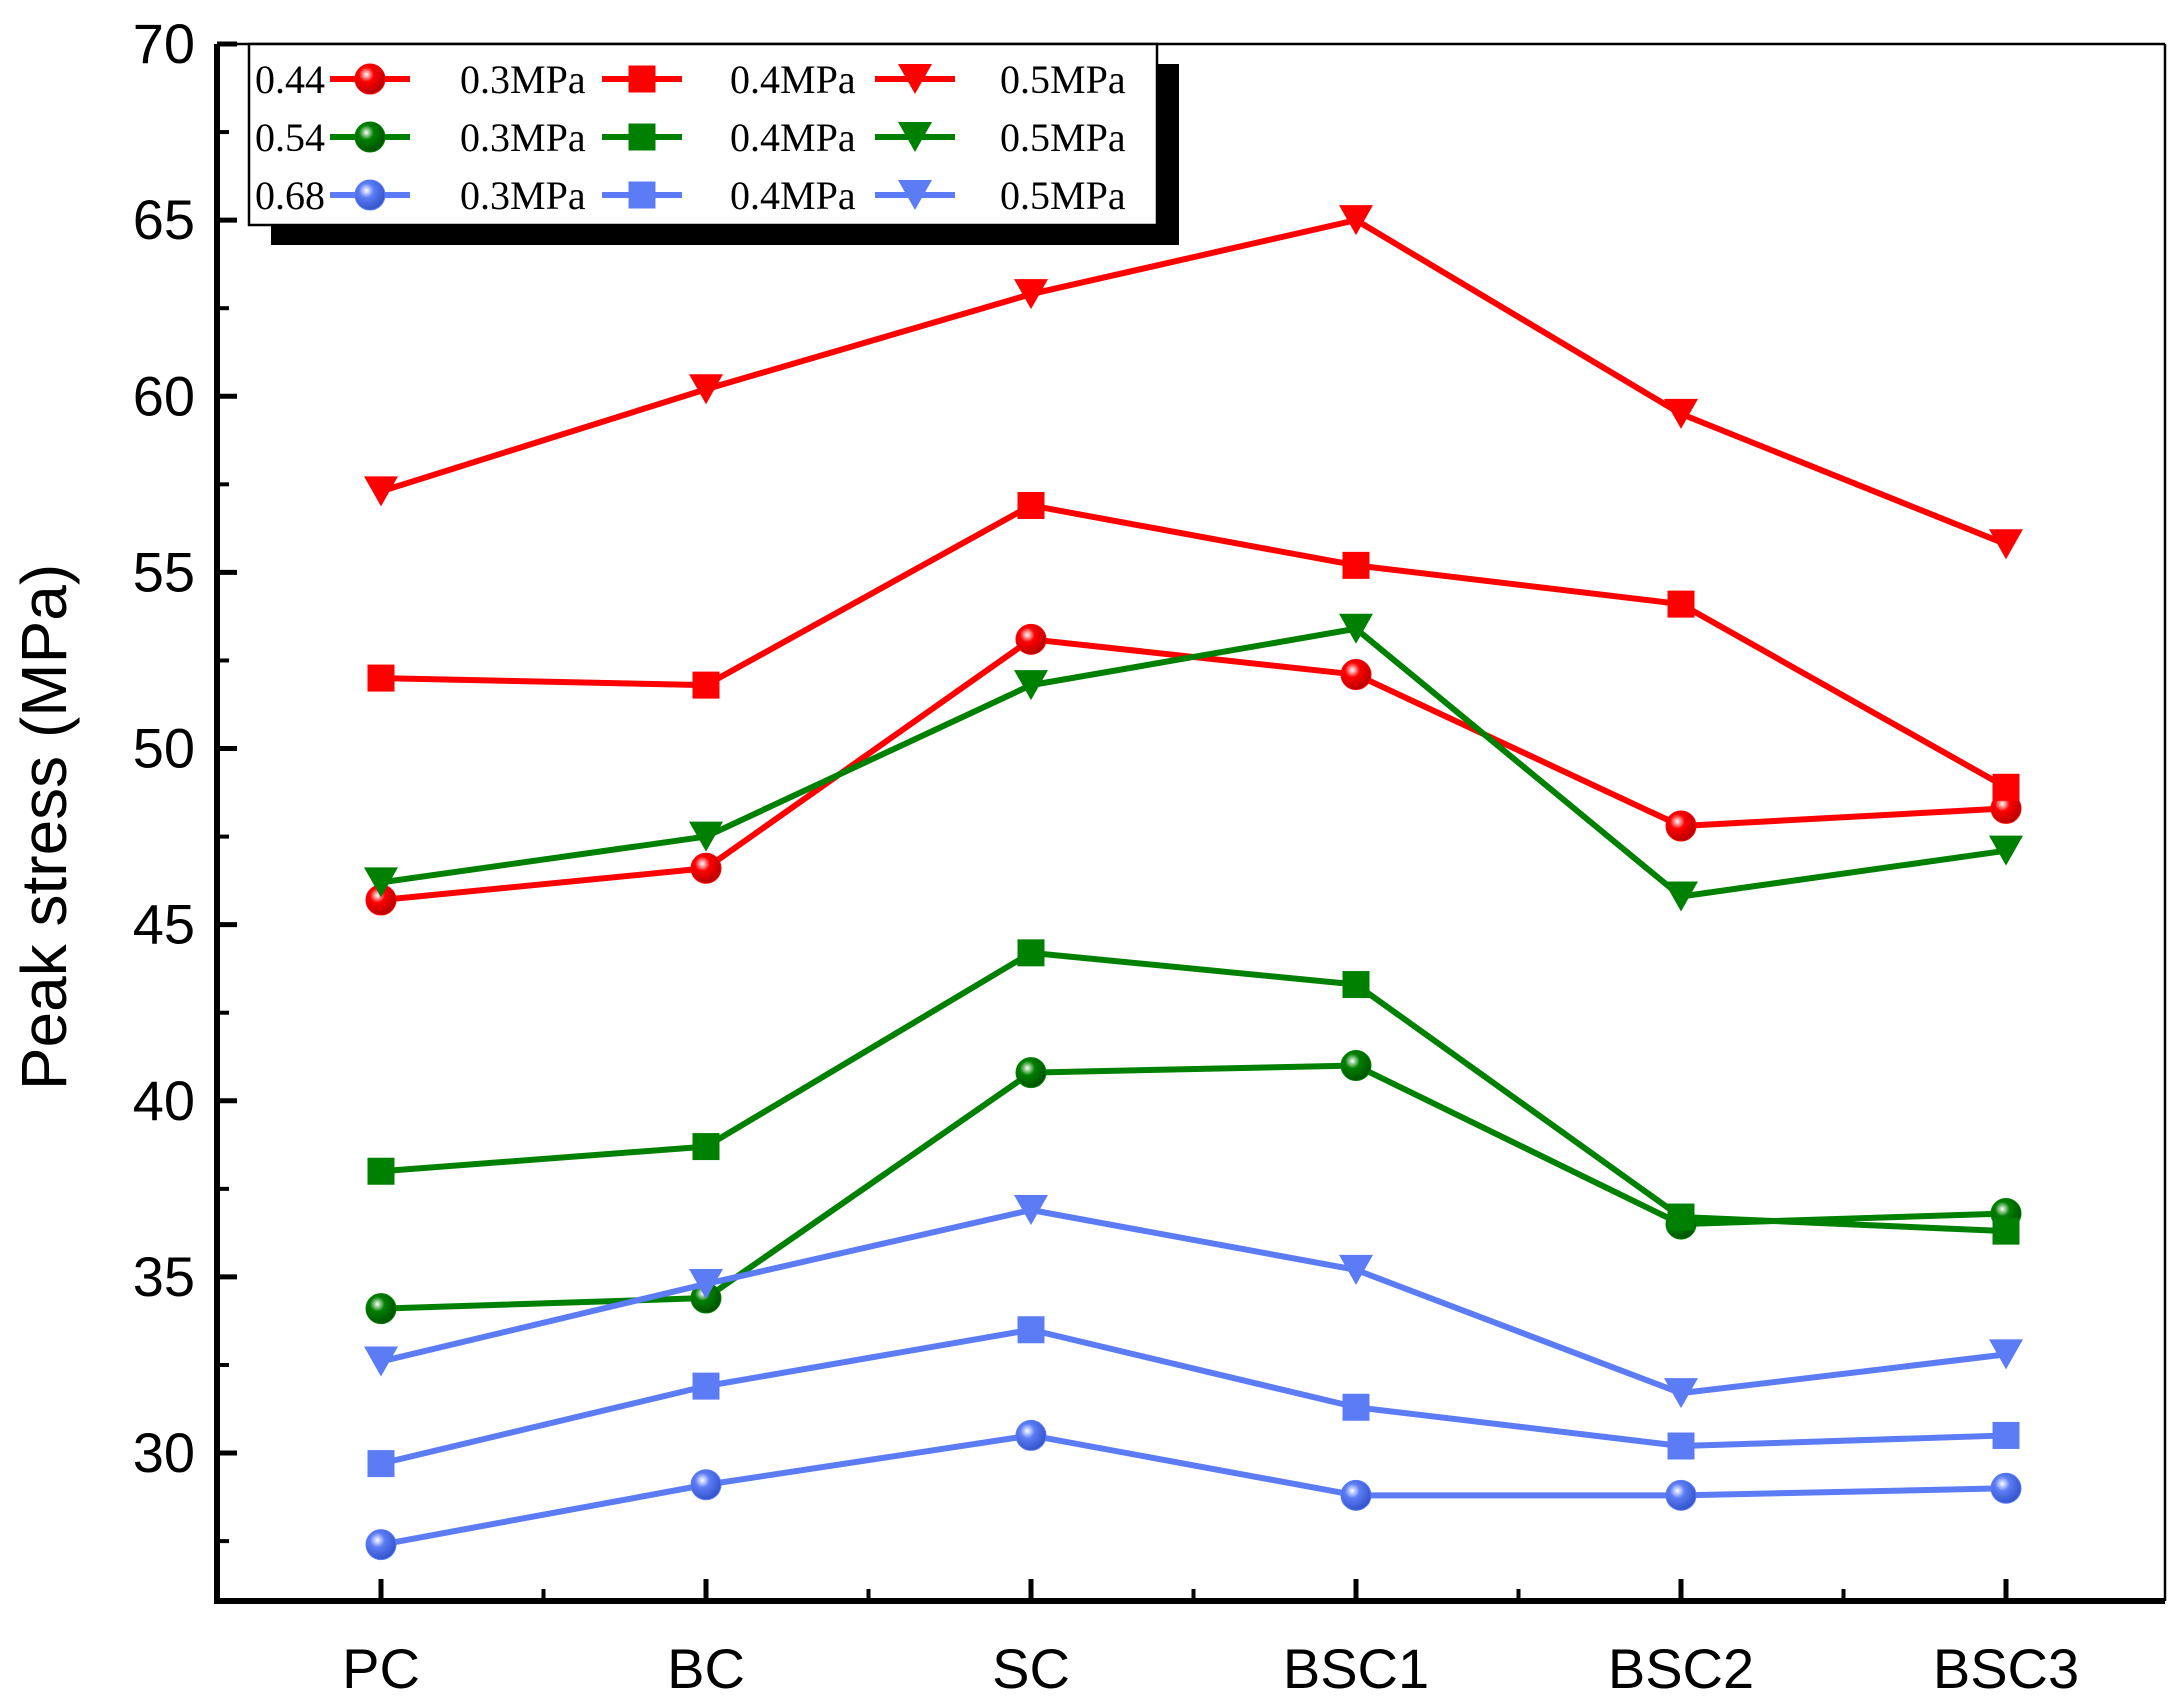 This screenshot has height=1701, width=2178. I want to click on y-tick-label-2: 40, so click(164, 1100).